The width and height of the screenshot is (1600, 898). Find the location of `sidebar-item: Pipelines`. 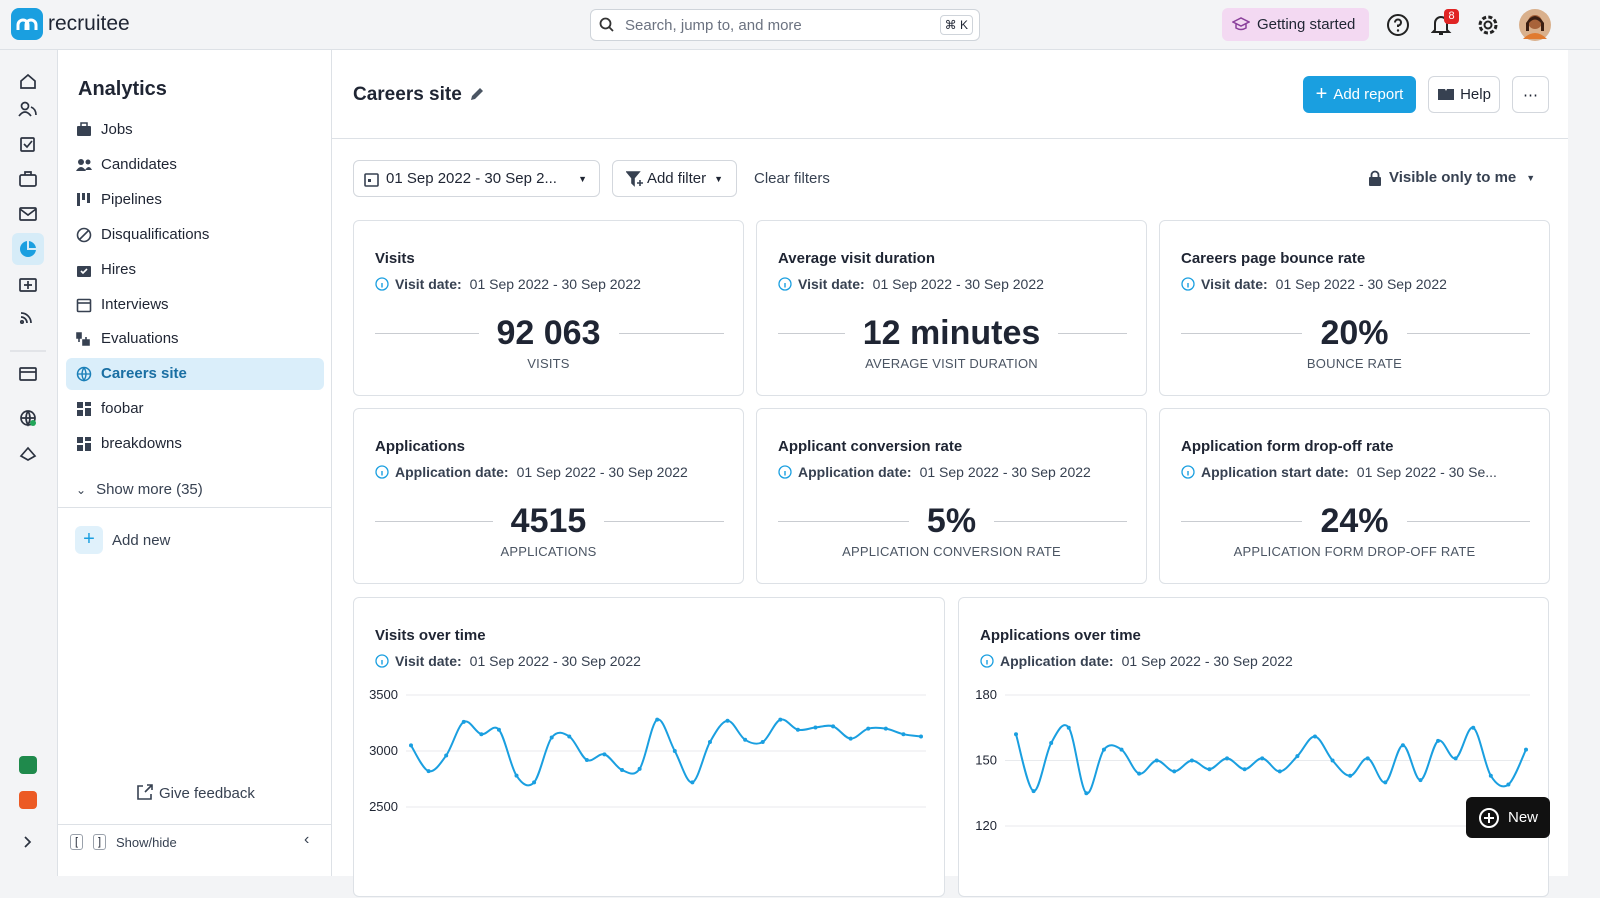

sidebar-item: Pipelines is located at coordinates (195, 200).